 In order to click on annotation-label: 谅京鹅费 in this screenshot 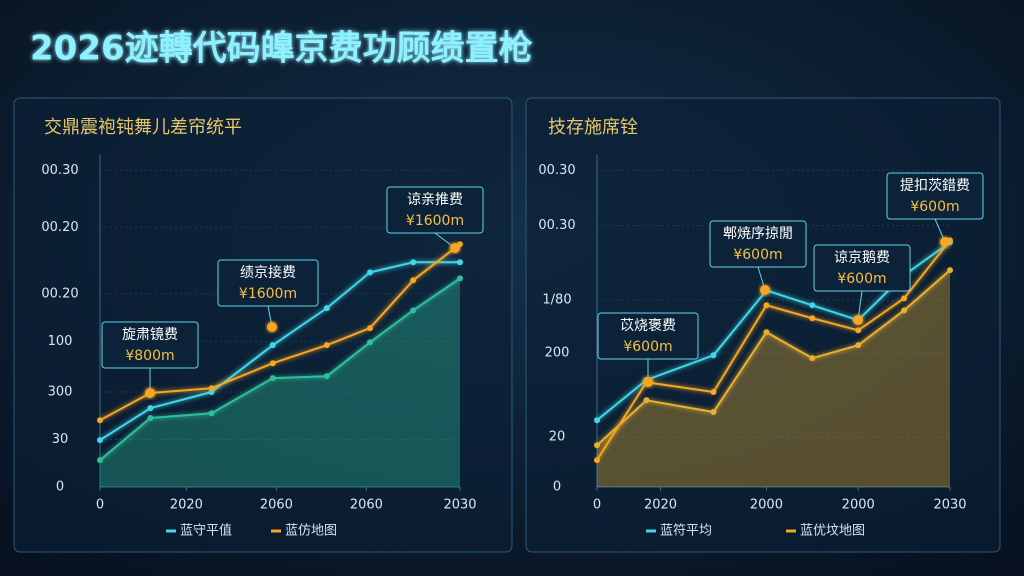, I will do `click(862, 257)`.